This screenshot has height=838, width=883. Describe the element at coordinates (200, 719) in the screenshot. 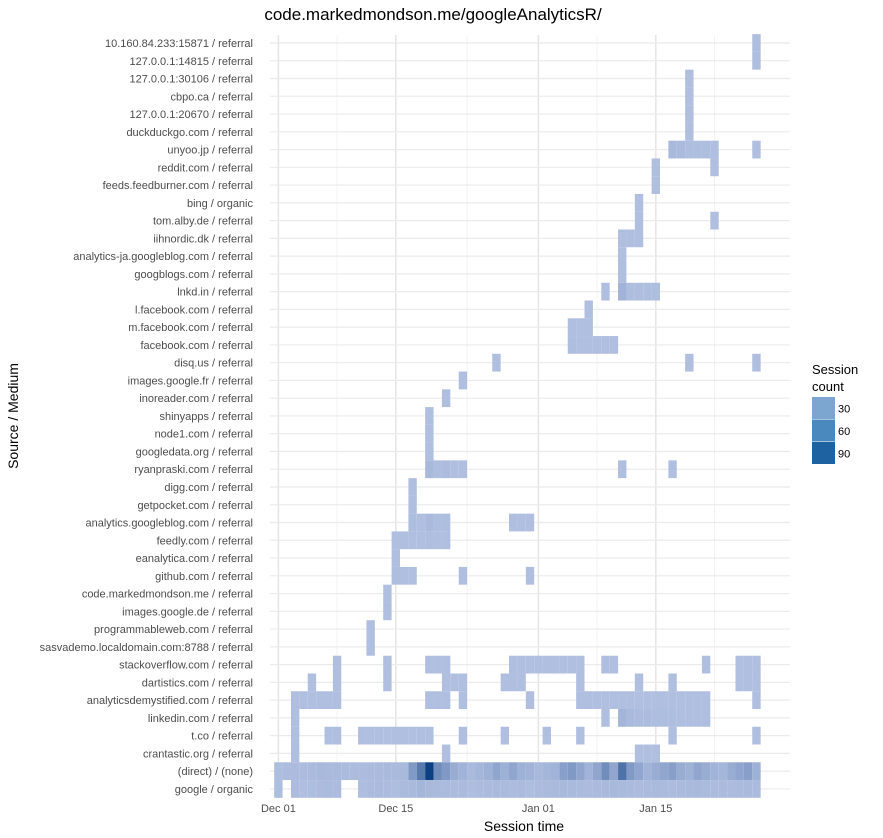

I see `y-tick-label: linkedin.com / referral` at that location.